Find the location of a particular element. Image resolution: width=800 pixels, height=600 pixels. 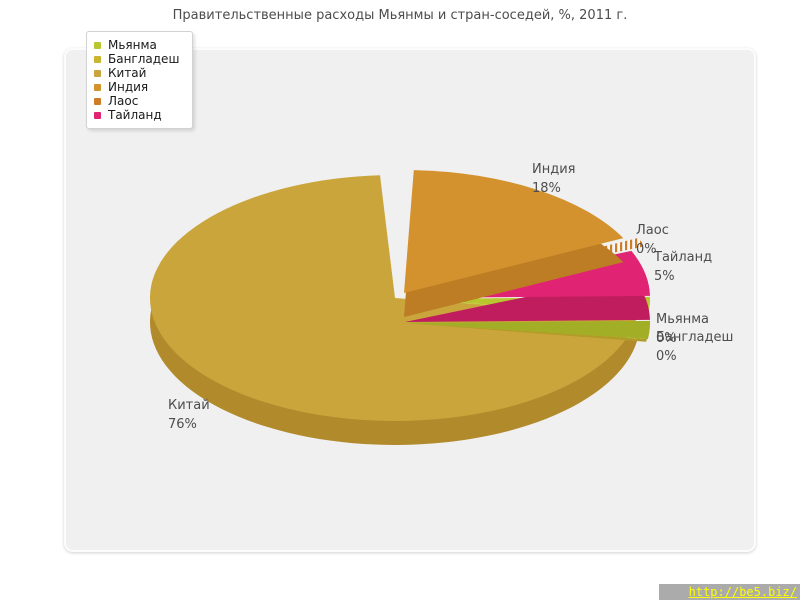

watermark-link: http://be5.biz/ is located at coordinates (729, 592).